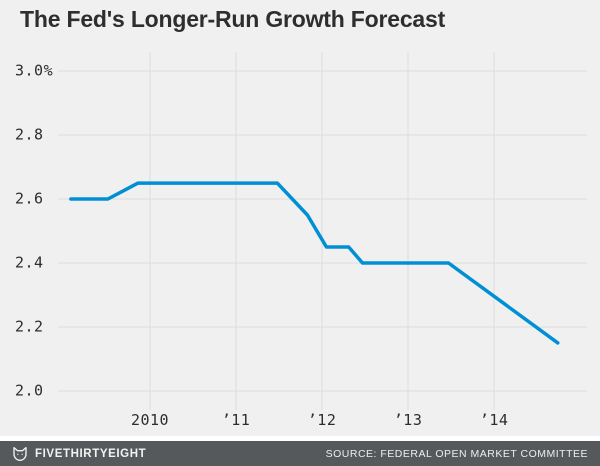 The height and width of the screenshot is (466, 600). I want to click on x-tick-label: 2010, so click(150, 420).